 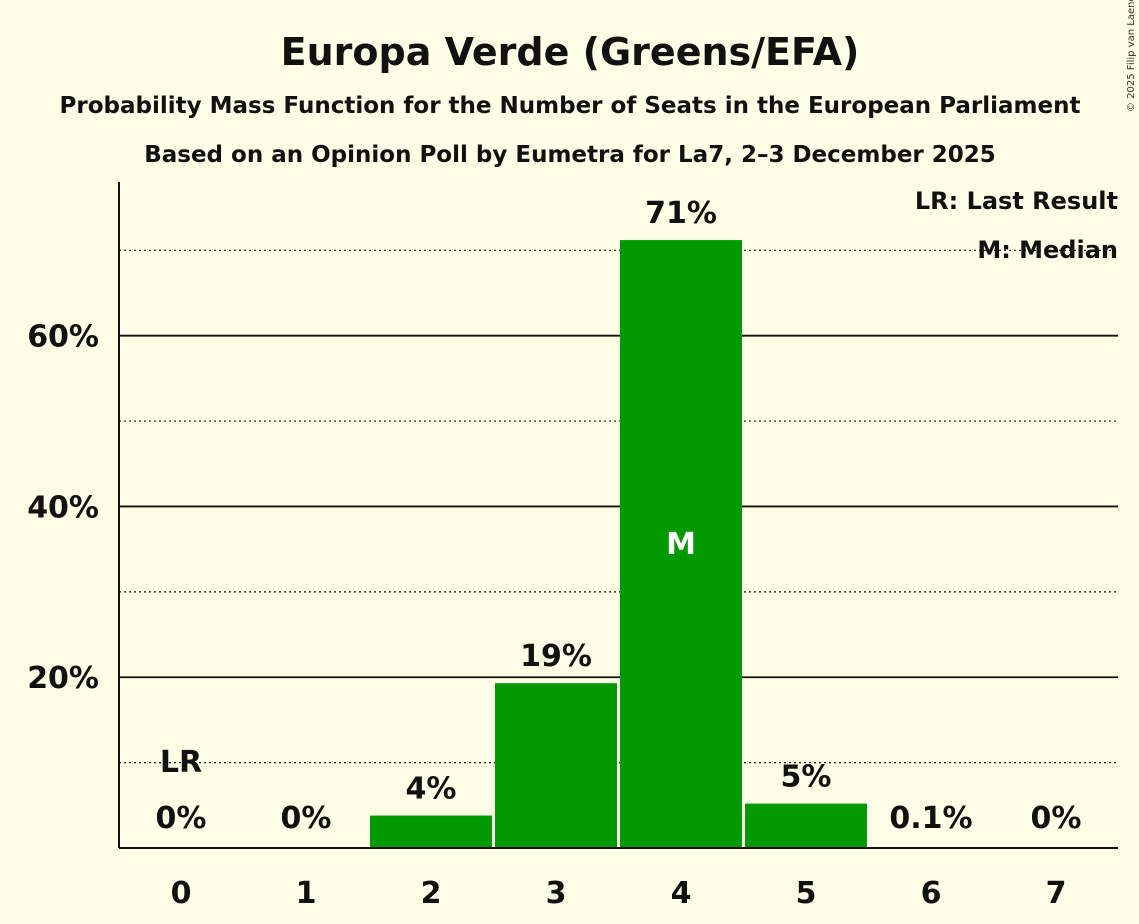 I want to click on data-label: 0.1%, so click(x=930, y=818).